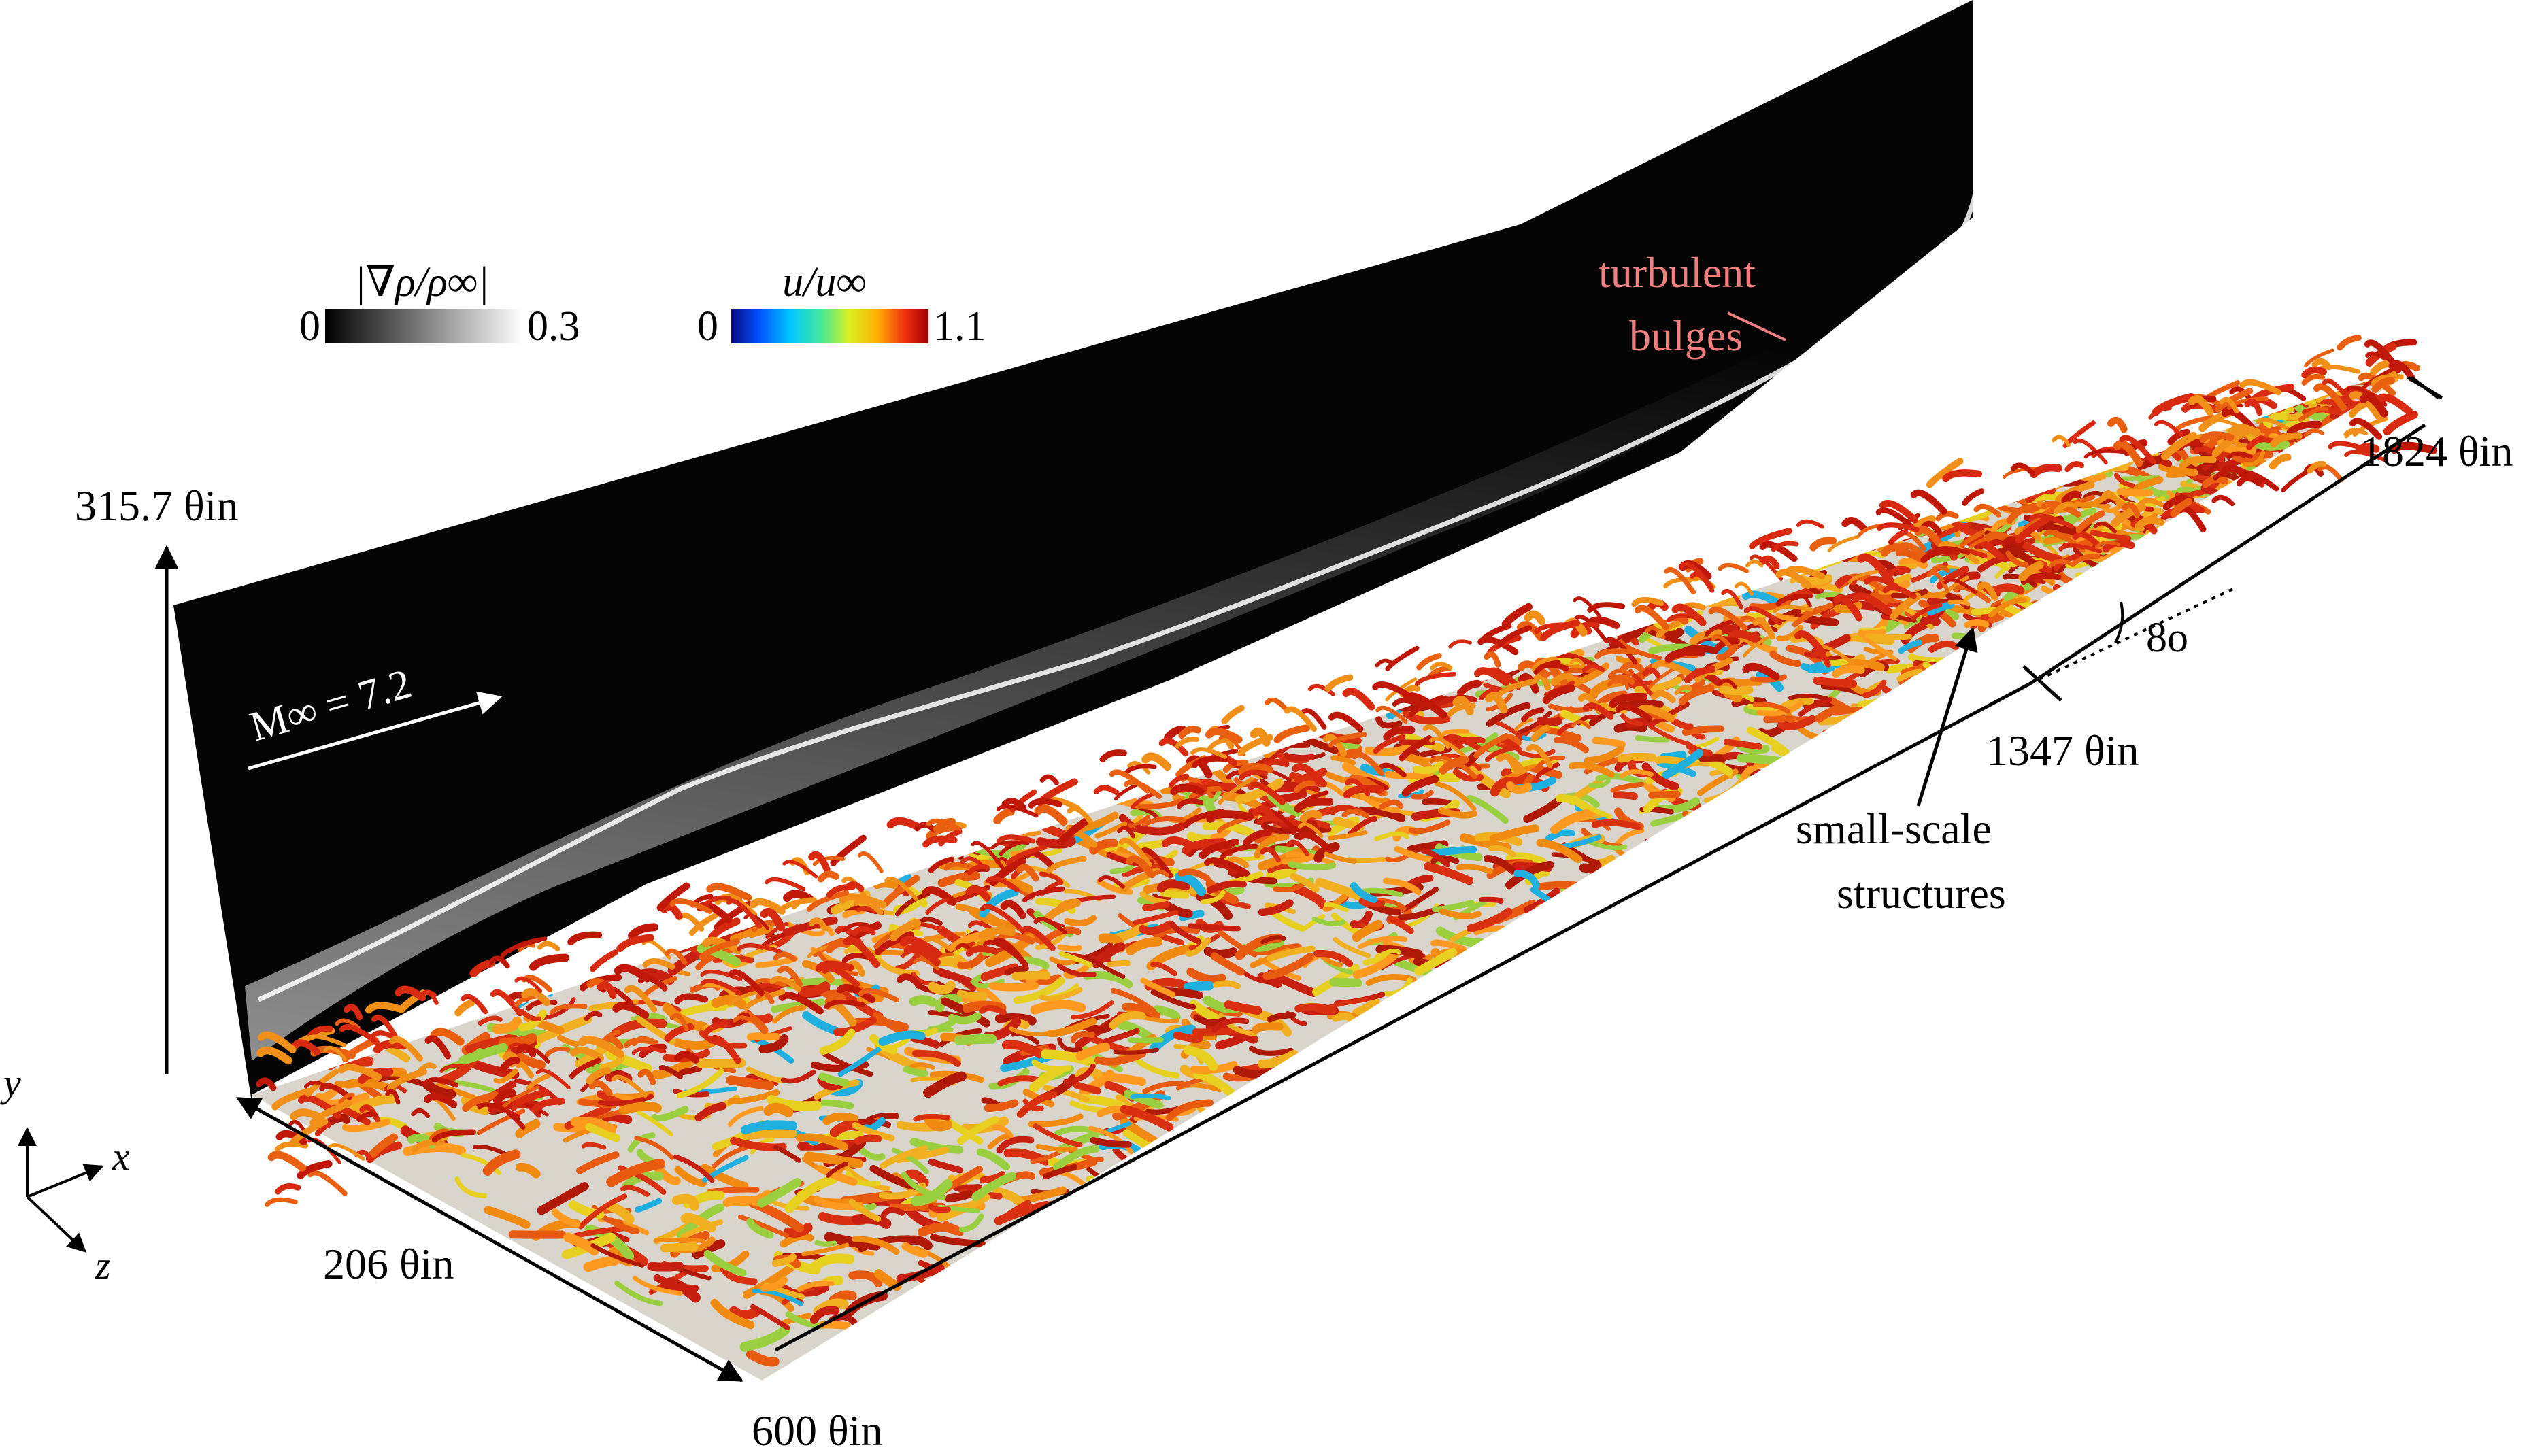 This screenshot has height=1456, width=2544. I want to click on width-label: 206 θin, so click(388, 1264).